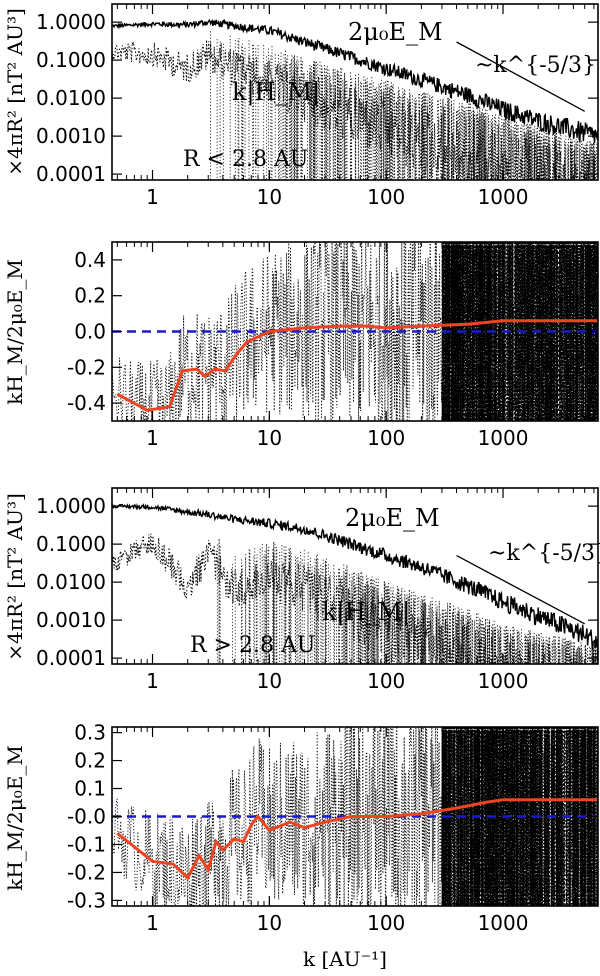  What do you see at coordinates (71, 22) in the screenshot?
I see `p1-ytick-label: 1.0000` at bounding box center [71, 22].